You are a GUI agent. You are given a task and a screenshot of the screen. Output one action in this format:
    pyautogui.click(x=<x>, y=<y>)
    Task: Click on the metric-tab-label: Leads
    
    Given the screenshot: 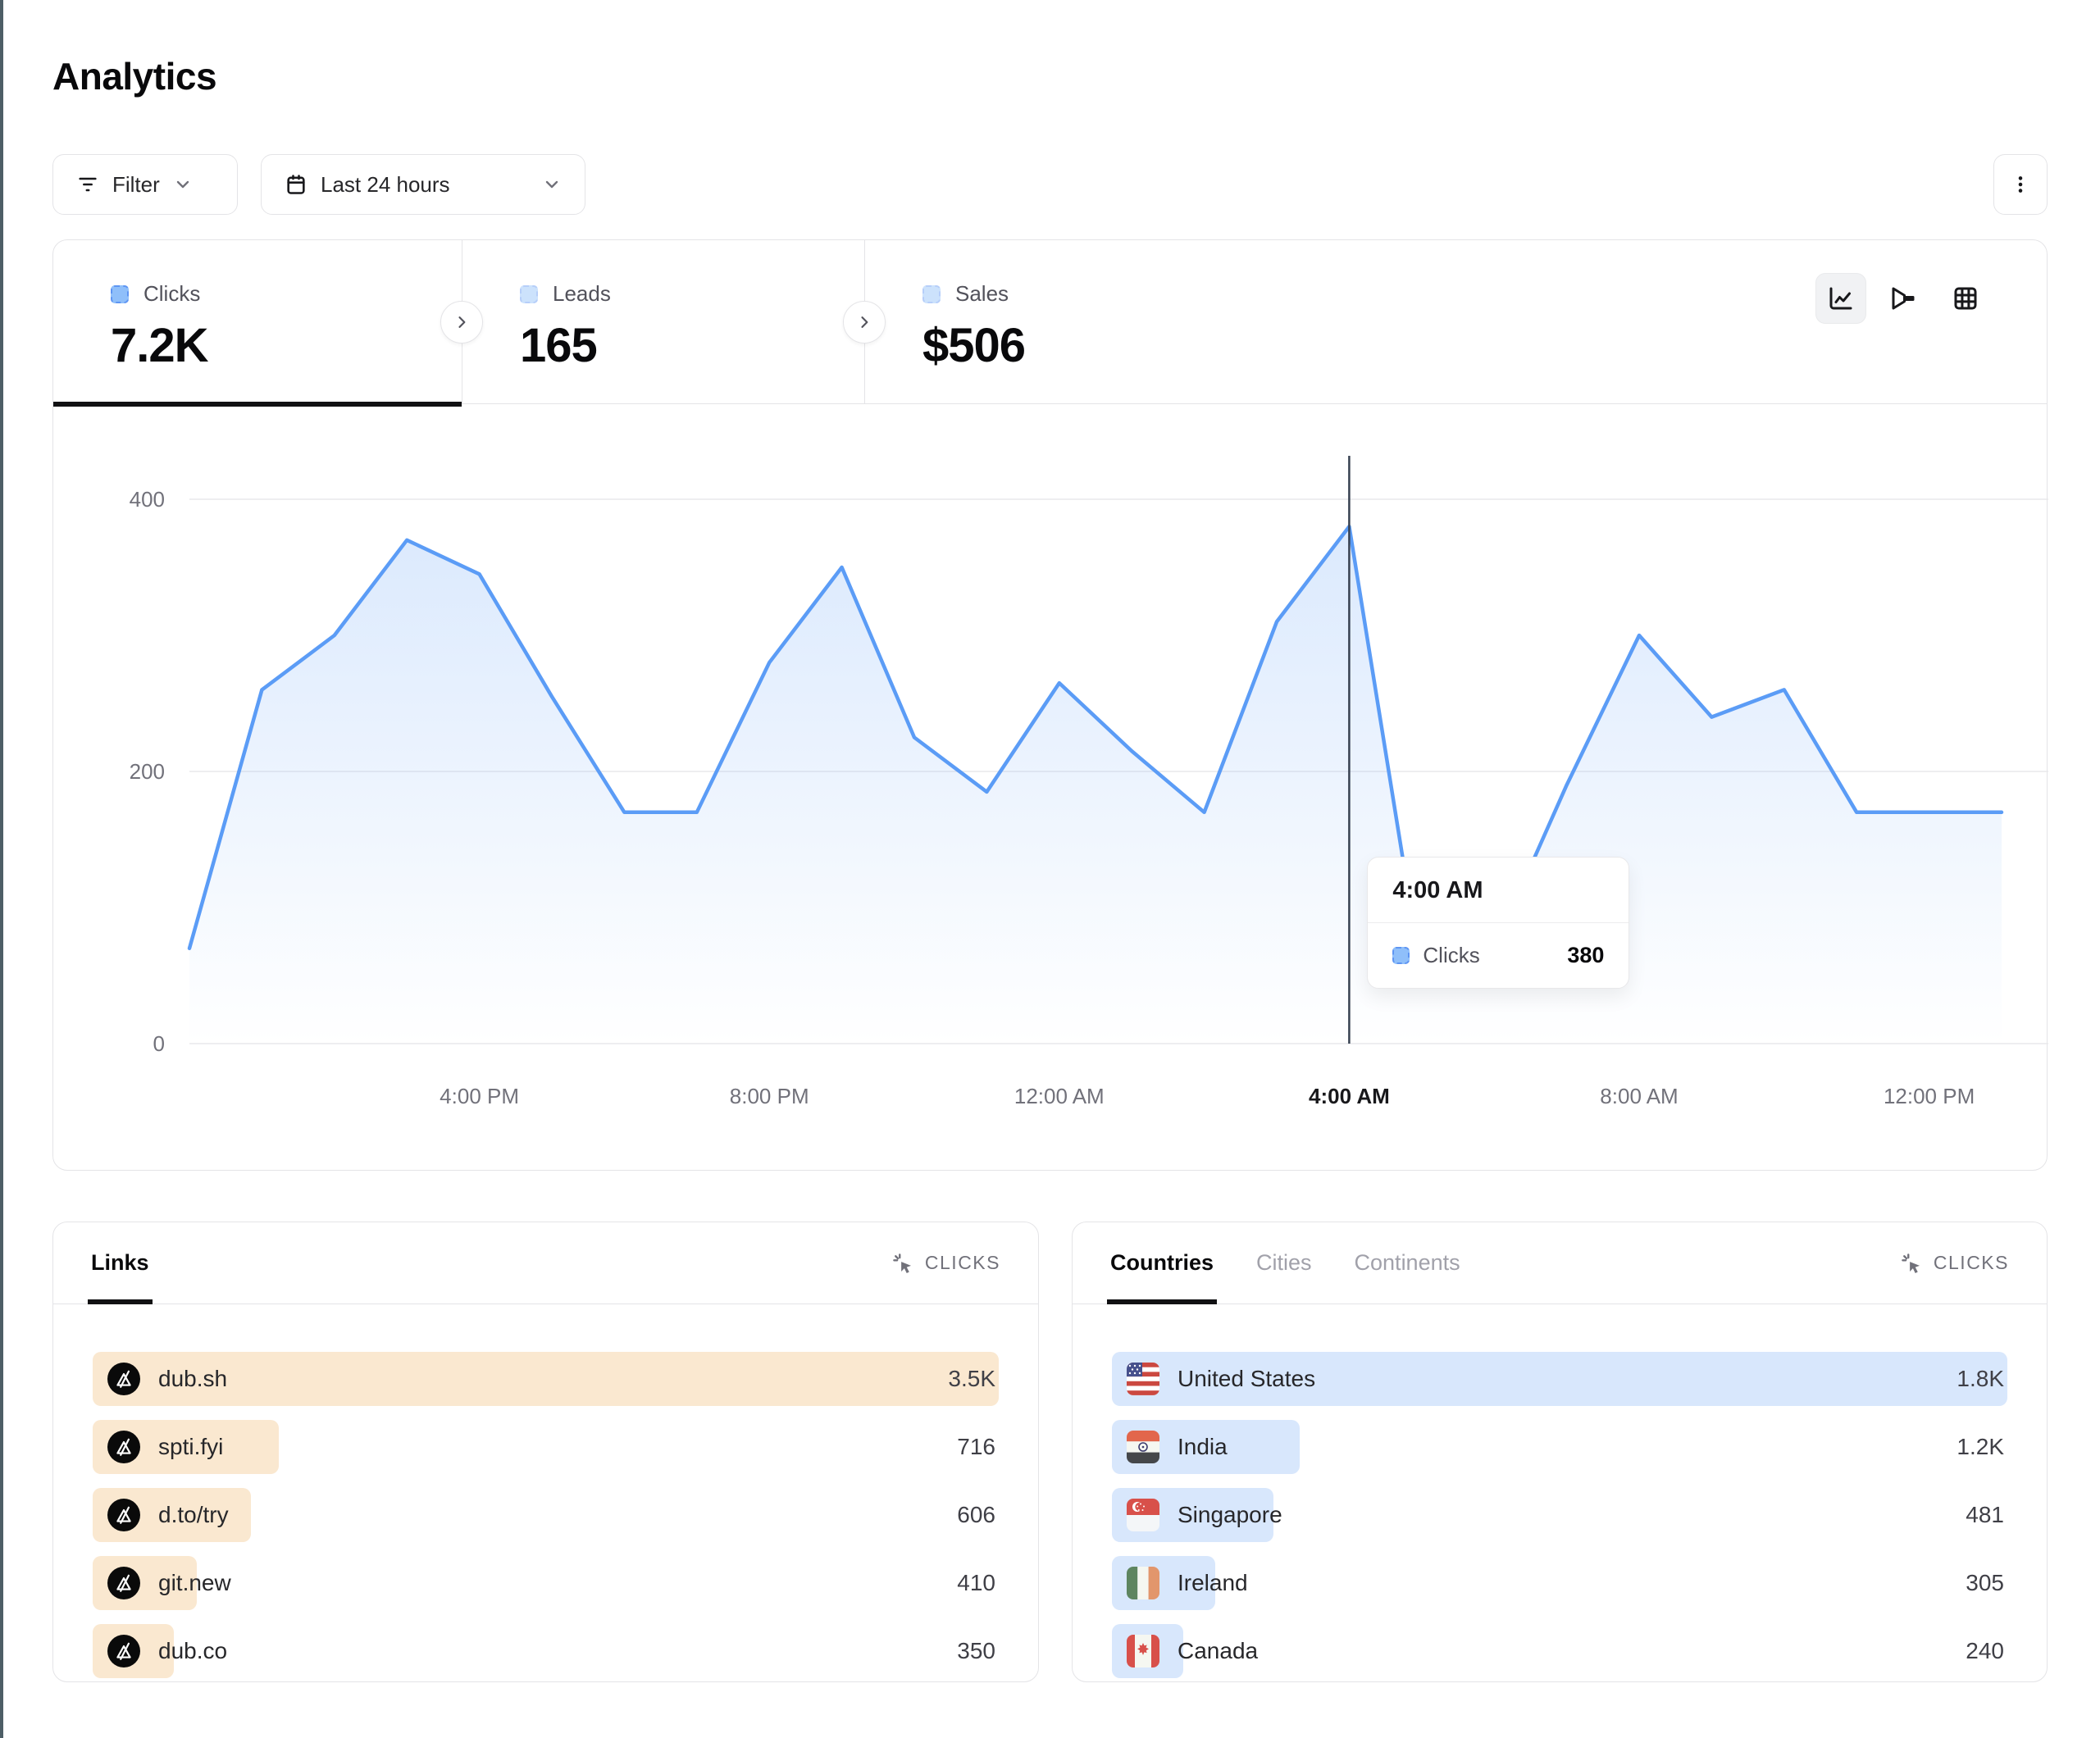 What is the action you would take?
    pyautogui.click(x=582, y=293)
    